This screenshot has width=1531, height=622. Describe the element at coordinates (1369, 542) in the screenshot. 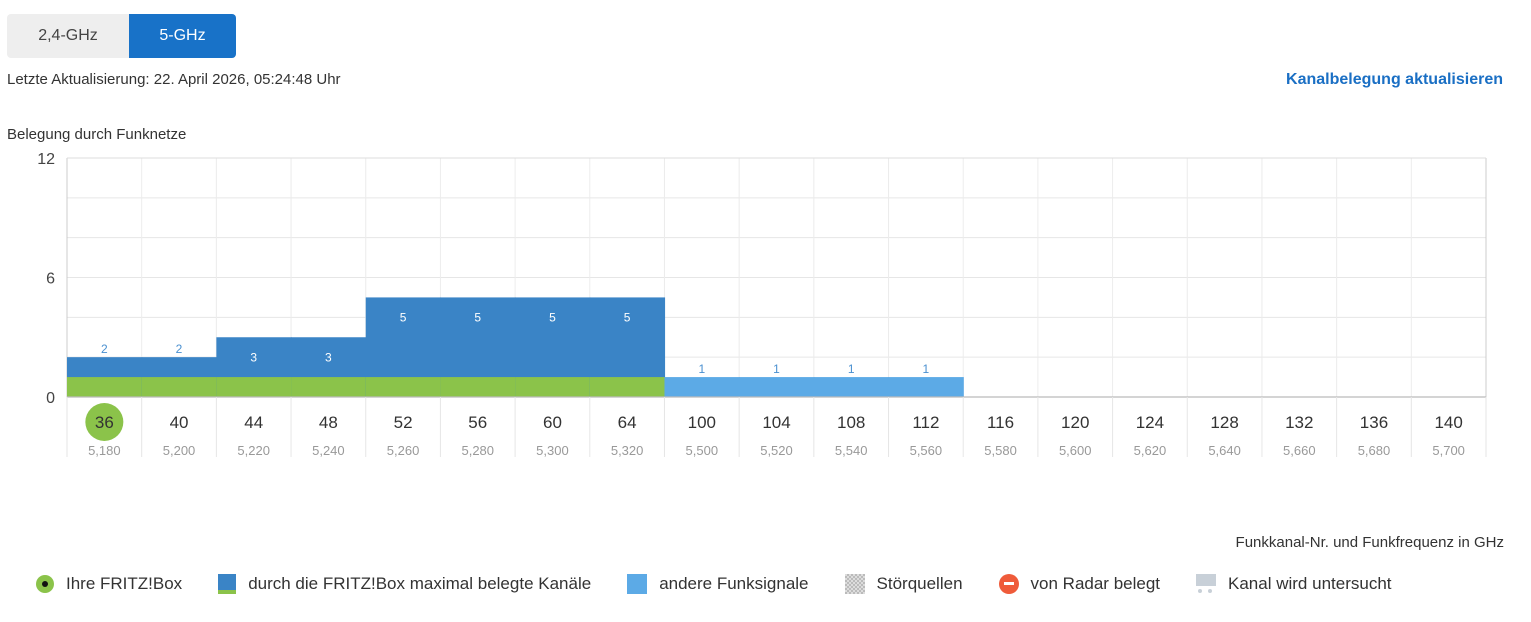

I see `axis-note: Funkkanal-Nr. und Funkfrequenz in GHz` at that location.